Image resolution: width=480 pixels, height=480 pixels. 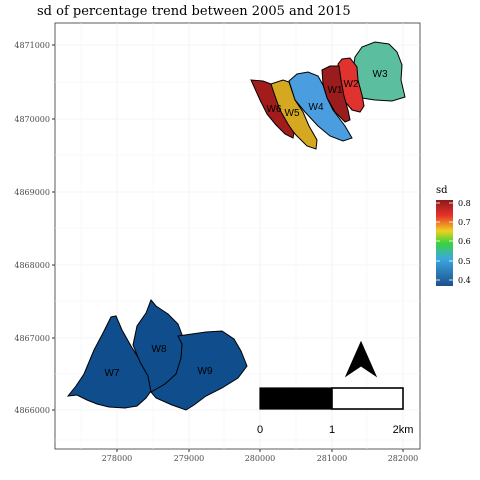 What do you see at coordinates (403, 430) in the screenshot?
I see `scale-label: 2km` at bounding box center [403, 430].